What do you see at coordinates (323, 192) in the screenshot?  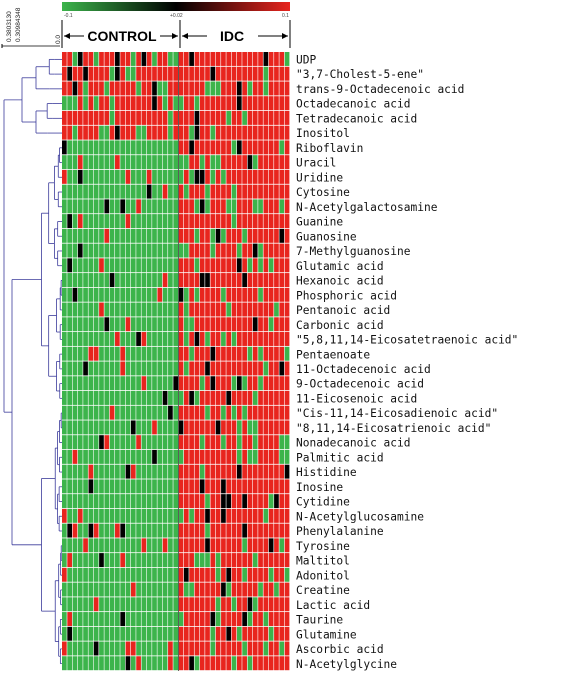 I see `row-label: Cytosine` at bounding box center [323, 192].